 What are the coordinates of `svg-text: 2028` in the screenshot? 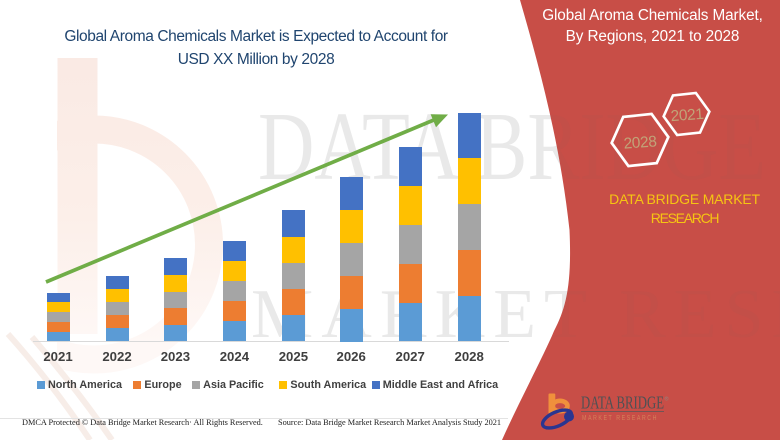 It's located at (640, 142).